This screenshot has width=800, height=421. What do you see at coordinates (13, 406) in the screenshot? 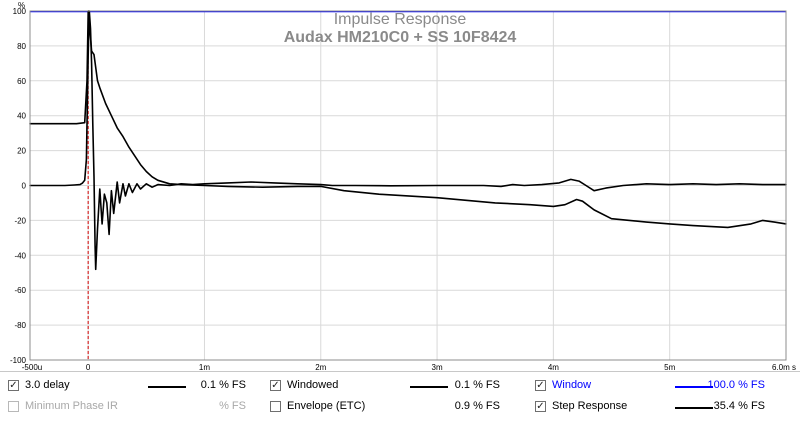
I see `minimum-phase-checkbox` at bounding box center [13, 406].